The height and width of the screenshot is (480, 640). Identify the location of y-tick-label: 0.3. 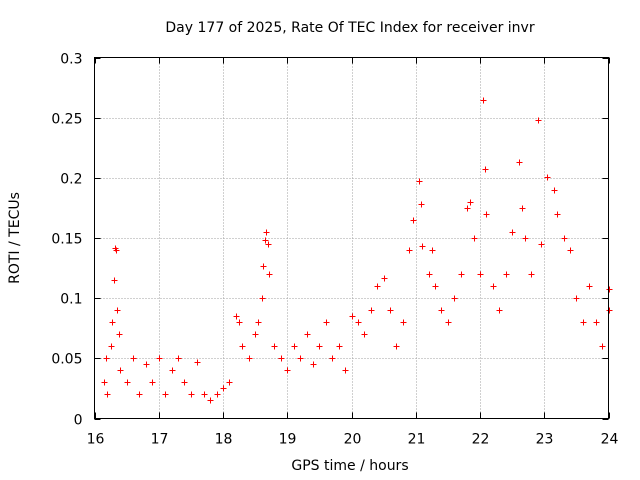
(71, 60).